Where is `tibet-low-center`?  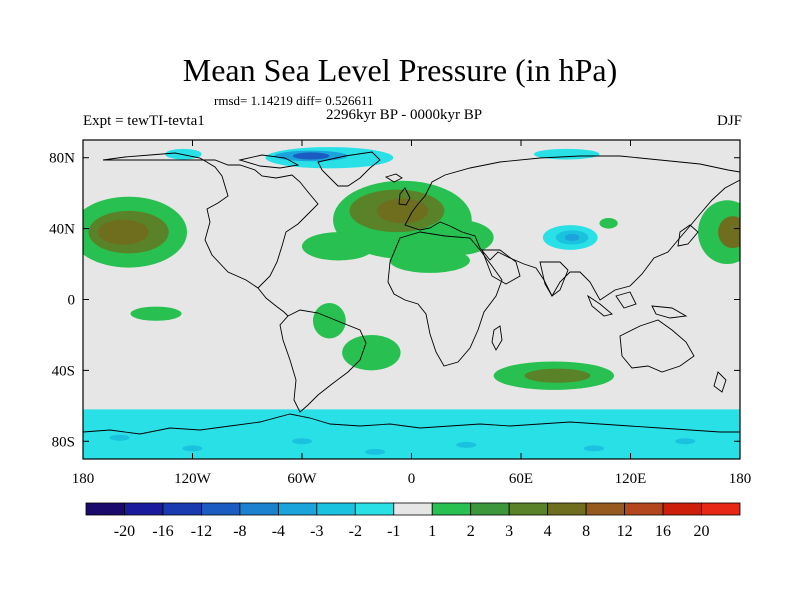
tibet-low-center is located at coordinates (572, 237).